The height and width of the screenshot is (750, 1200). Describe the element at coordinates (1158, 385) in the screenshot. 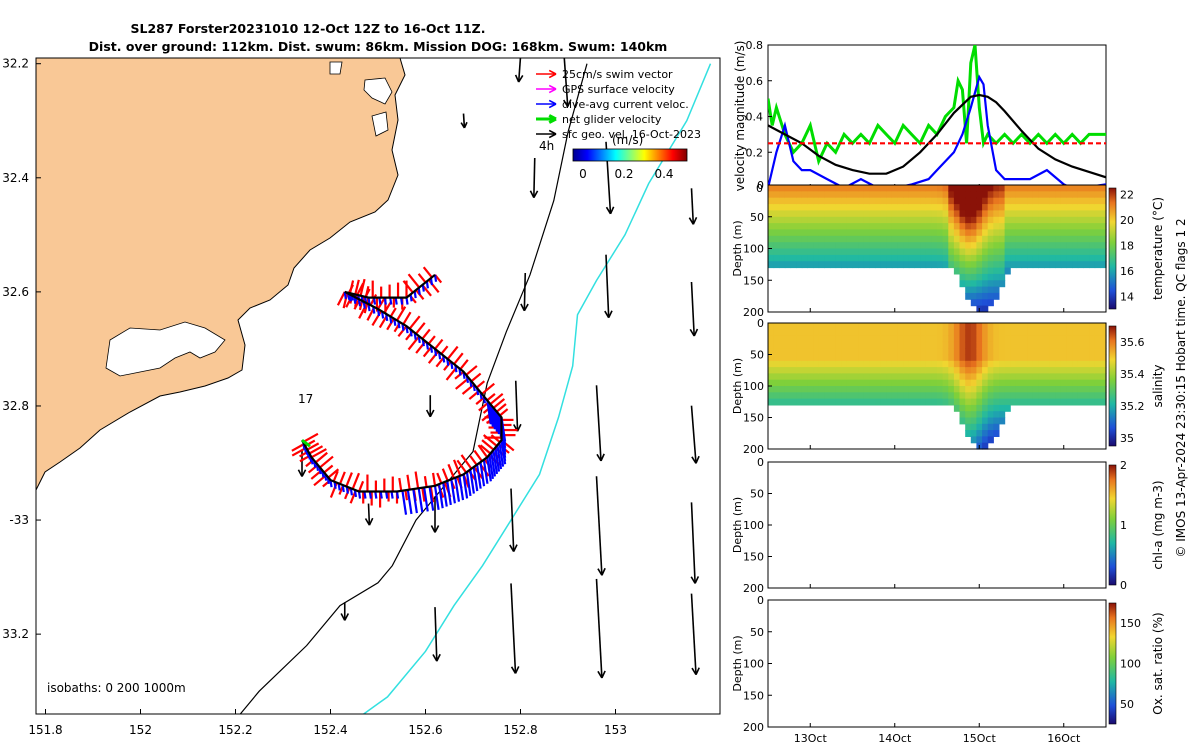

I see `colorbar-label: salinity` at that location.